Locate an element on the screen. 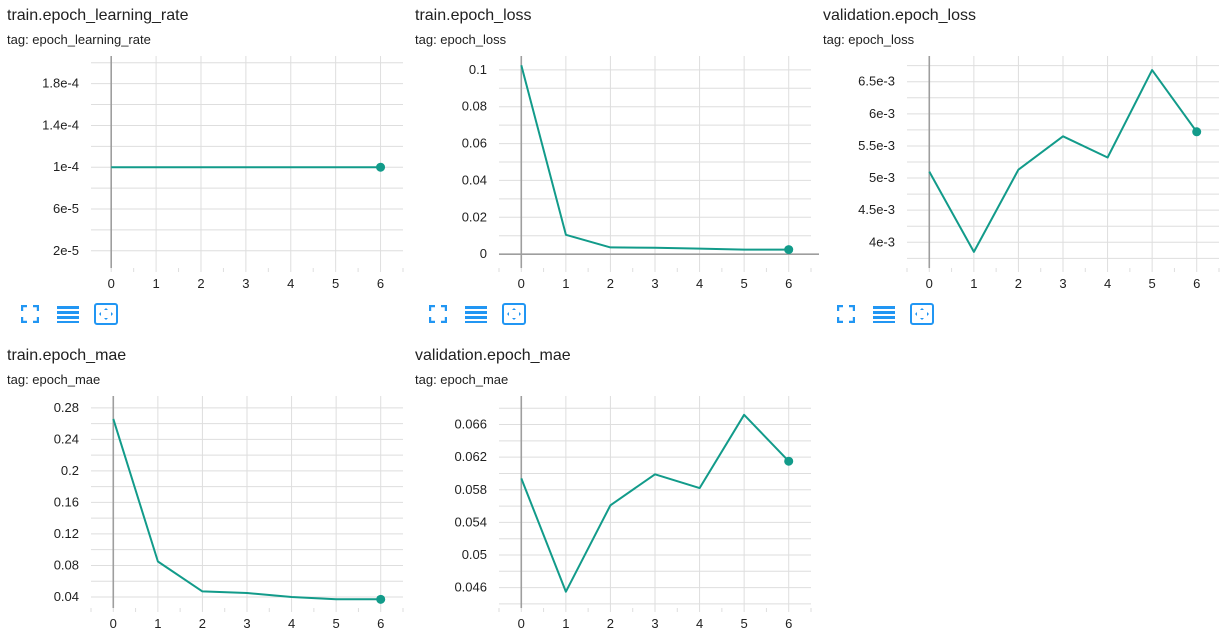 The height and width of the screenshot is (640, 1225). y-tick-label: 0.28 is located at coordinates (66, 407).